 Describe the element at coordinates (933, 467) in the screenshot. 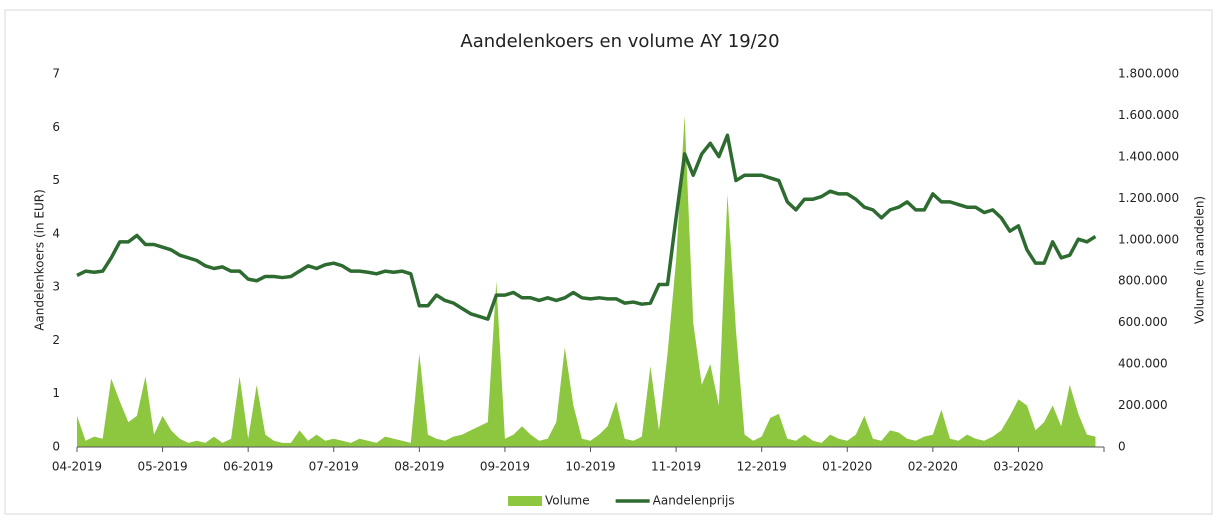

I see `x-tick-label: 02-2020` at that location.